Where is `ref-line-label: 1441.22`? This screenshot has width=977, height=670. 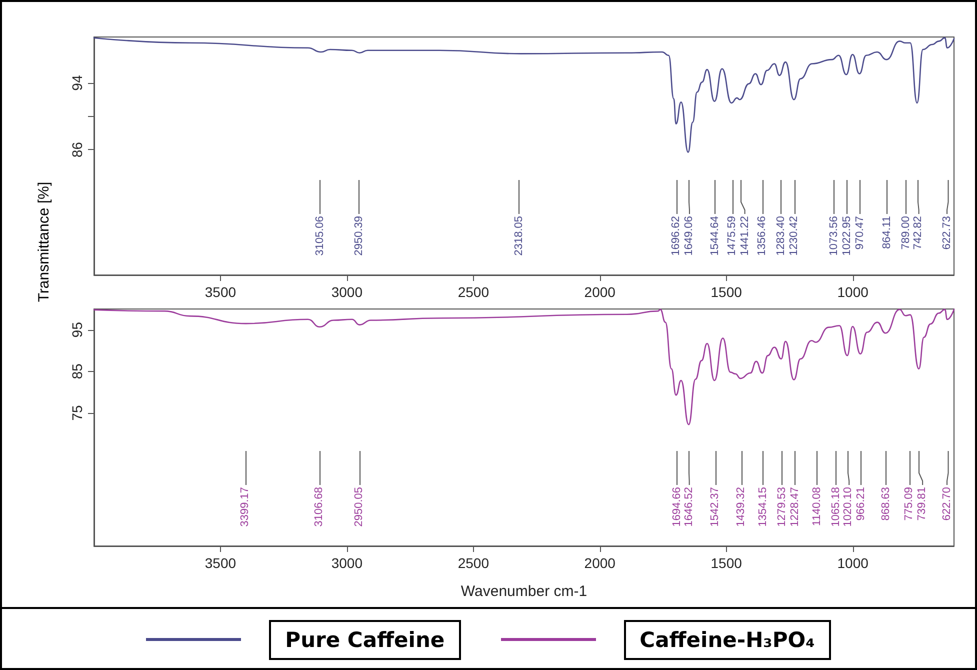 ref-line-label: 1441.22 is located at coordinates (745, 236).